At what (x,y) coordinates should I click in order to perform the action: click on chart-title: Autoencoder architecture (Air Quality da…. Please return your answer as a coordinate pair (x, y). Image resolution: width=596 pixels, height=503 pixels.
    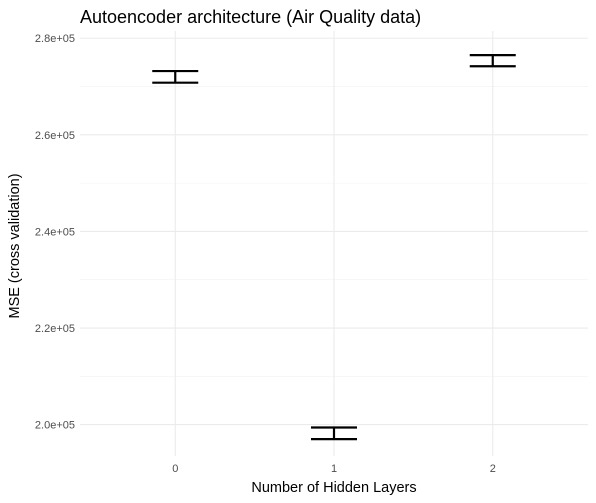
    Looking at the image, I should click on (250, 17).